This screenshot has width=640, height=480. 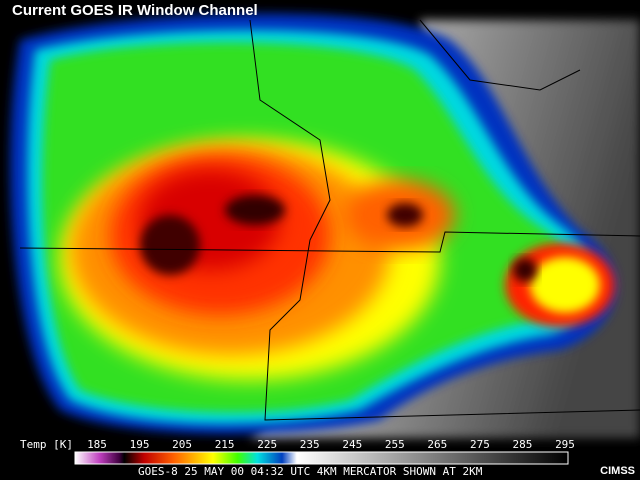 What do you see at coordinates (321, 458) in the screenshot?
I see `colorbar` at bounding box center [321, 458].